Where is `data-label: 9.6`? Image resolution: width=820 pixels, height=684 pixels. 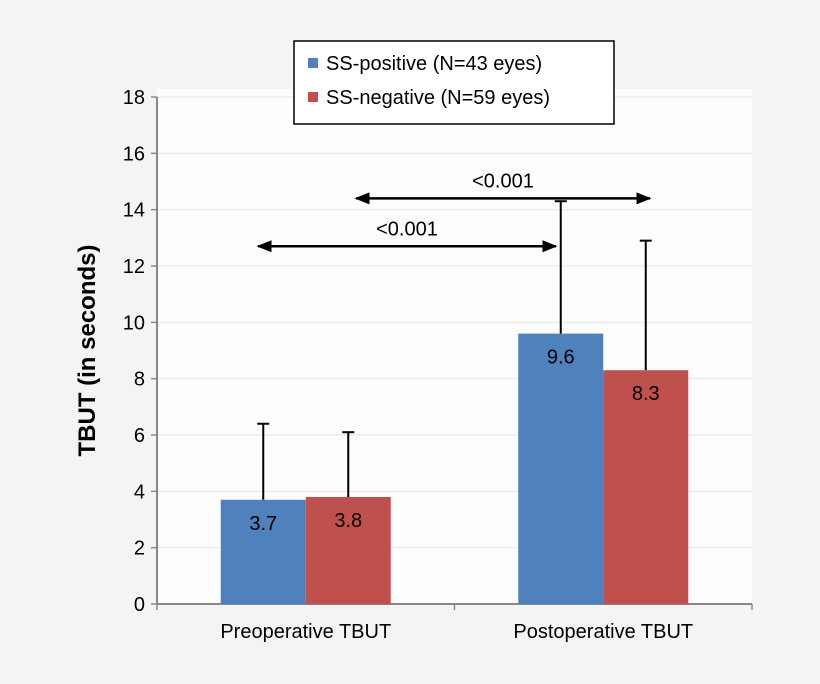
data-label: 9.6 is located at coordinates (561, 358).